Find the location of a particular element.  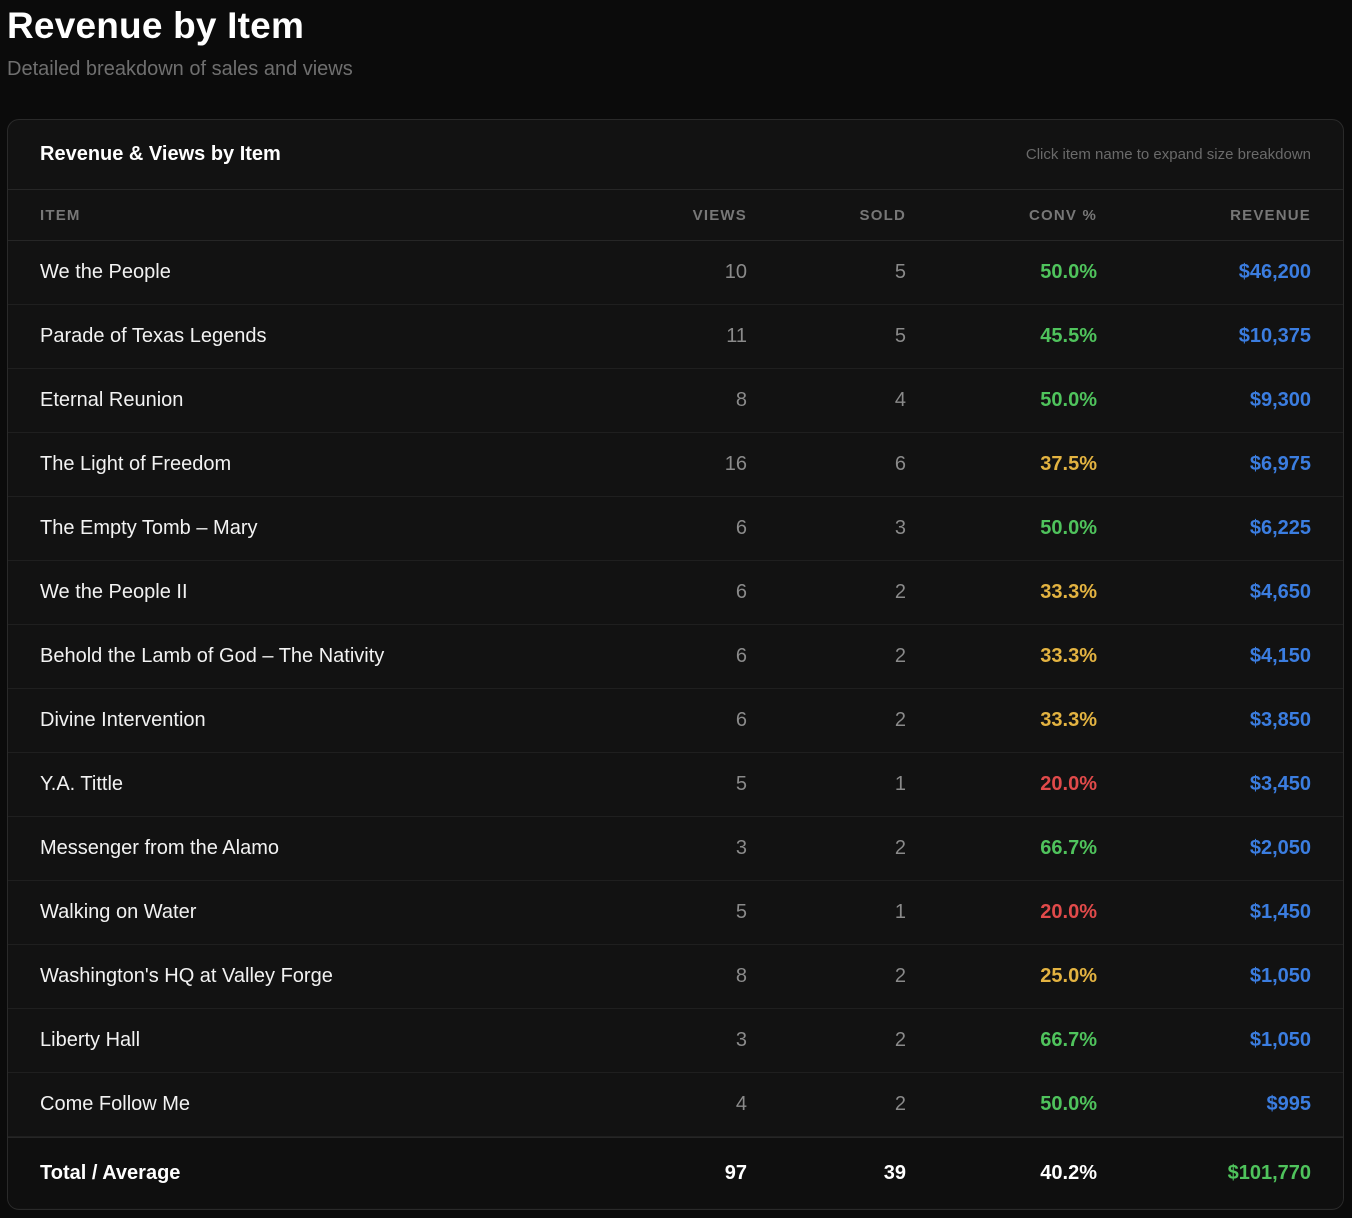

item-name: Walking on Water is located at coordinates (118, 912).